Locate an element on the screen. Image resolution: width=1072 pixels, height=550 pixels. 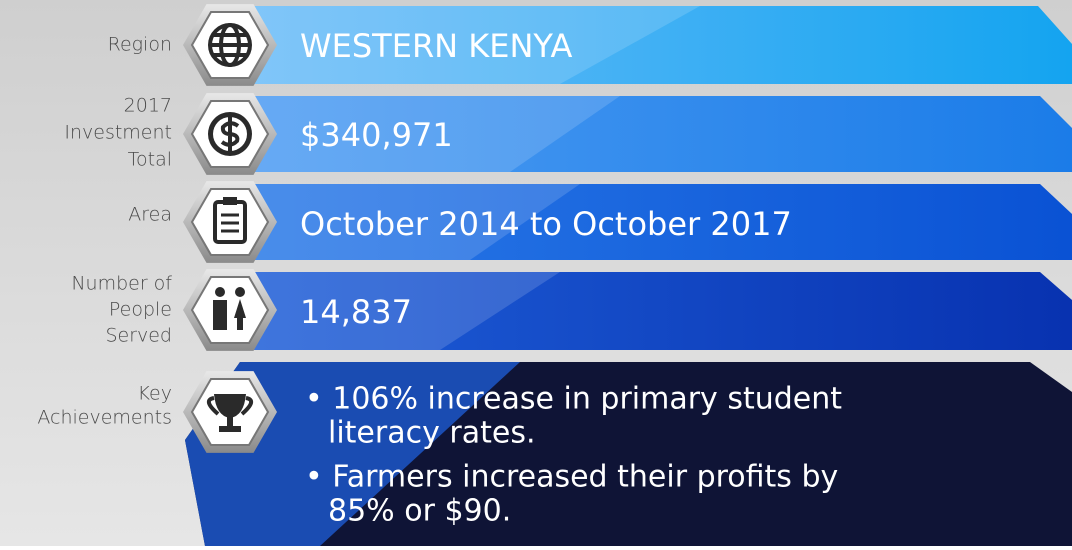
achievement: • Farmers increased their profits by is located at coordinates (571, 477).